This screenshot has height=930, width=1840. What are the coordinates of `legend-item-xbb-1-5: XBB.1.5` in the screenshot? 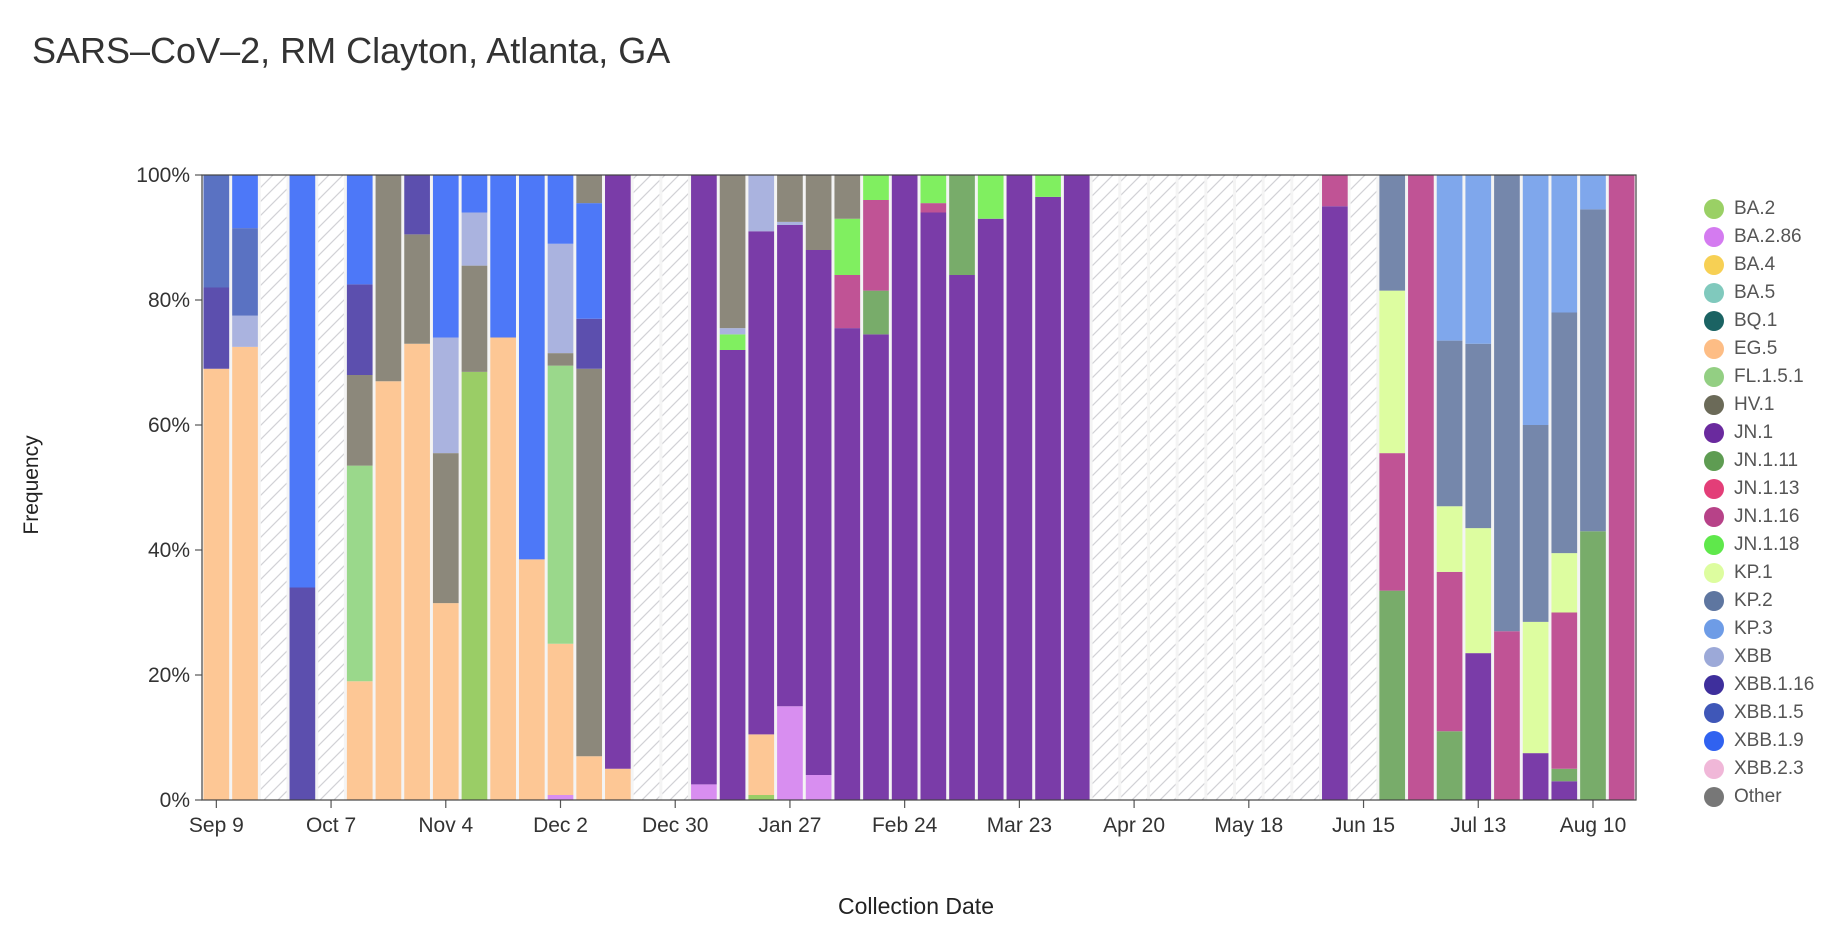 It's located at (1769, 713).